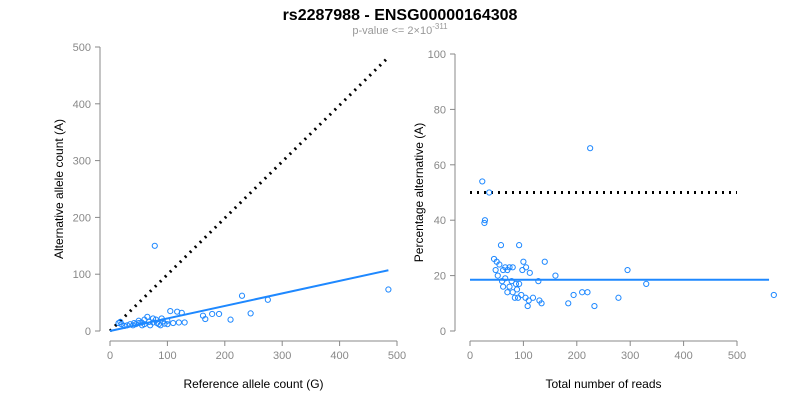 The height and width of the screenshot is (400, 800). What do you see at coordinates (82, 218) in the screenshot?
I see `y-tick-label: 200` at bounding box center [82, 218].